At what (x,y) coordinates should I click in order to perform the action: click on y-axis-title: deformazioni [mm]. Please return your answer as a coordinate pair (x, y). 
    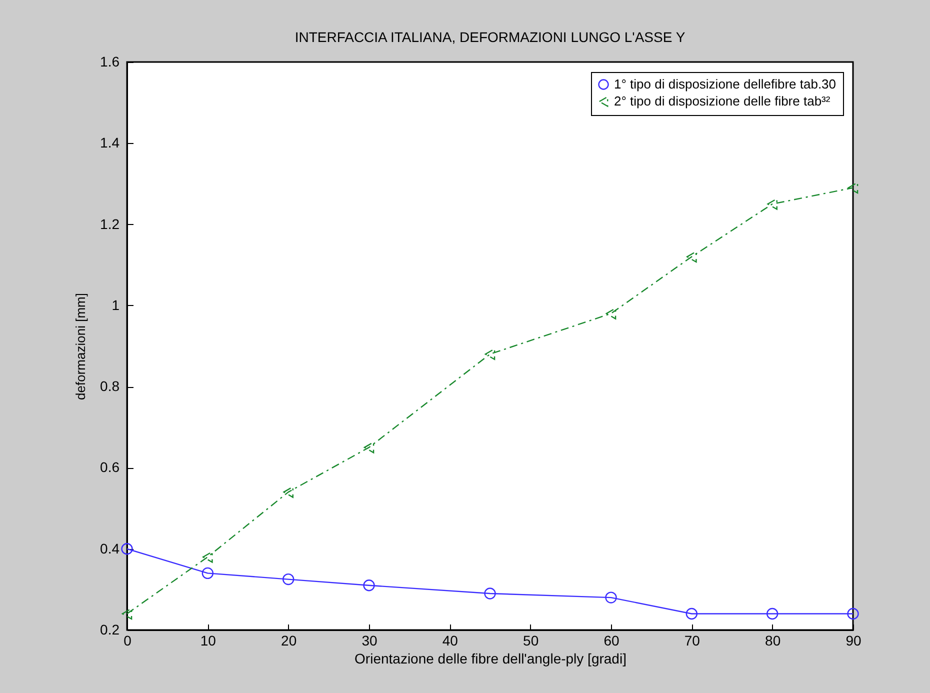
    Looking at the image, I should click on (80, 346).